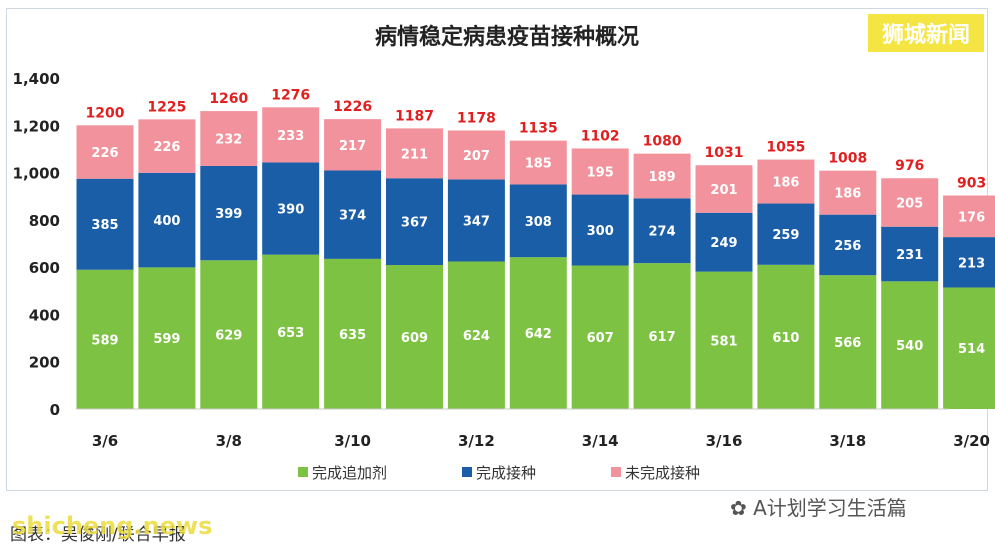 Image resolution: width=995 pixels, height=549 pixels. I want to click on completed-value-label: 274, so click(662, 232).